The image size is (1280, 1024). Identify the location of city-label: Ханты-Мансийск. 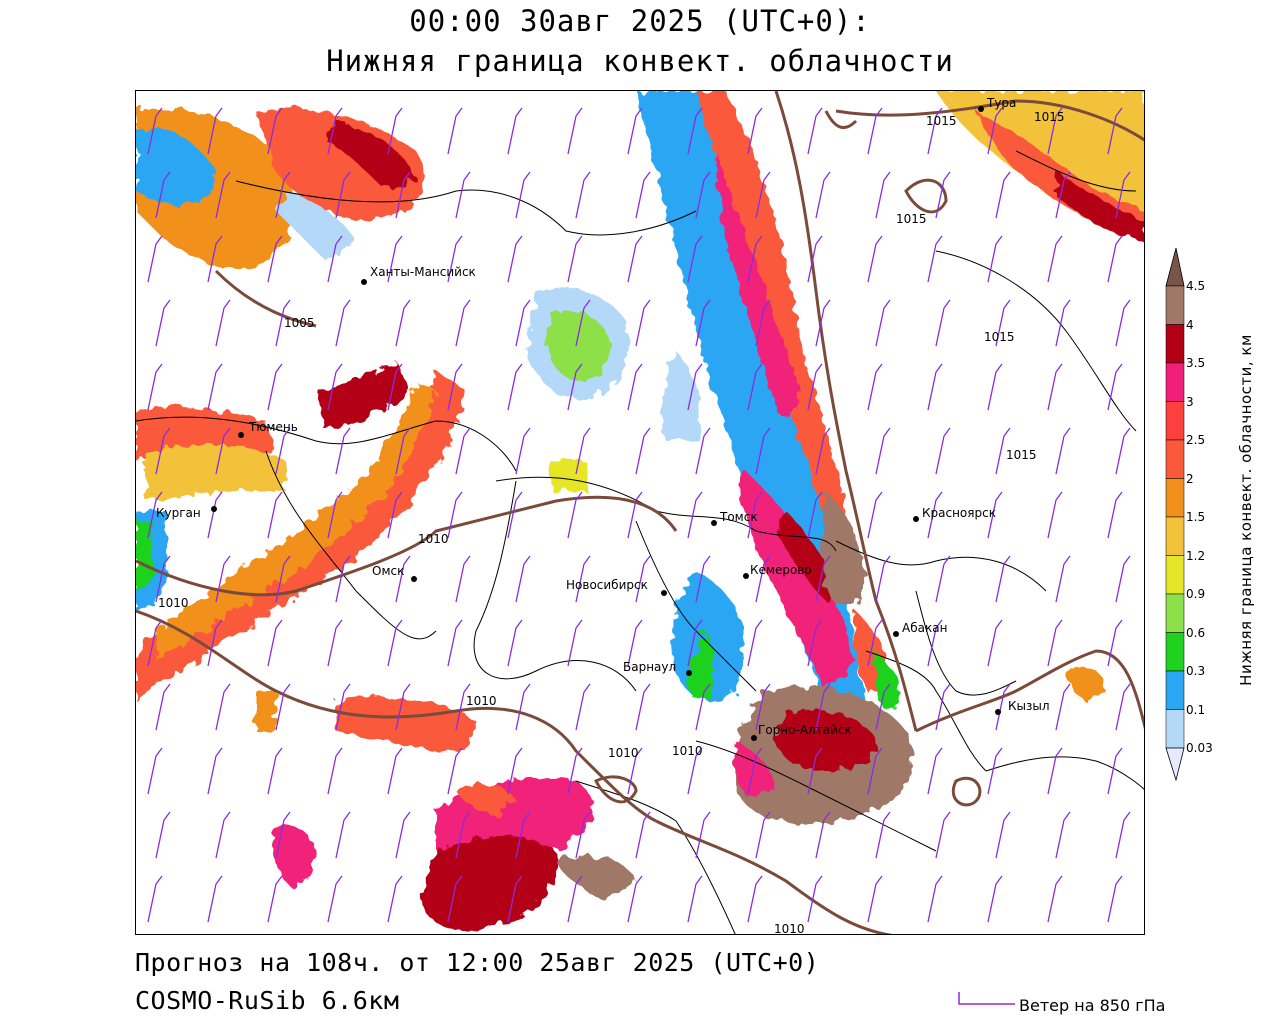
(423, 272).